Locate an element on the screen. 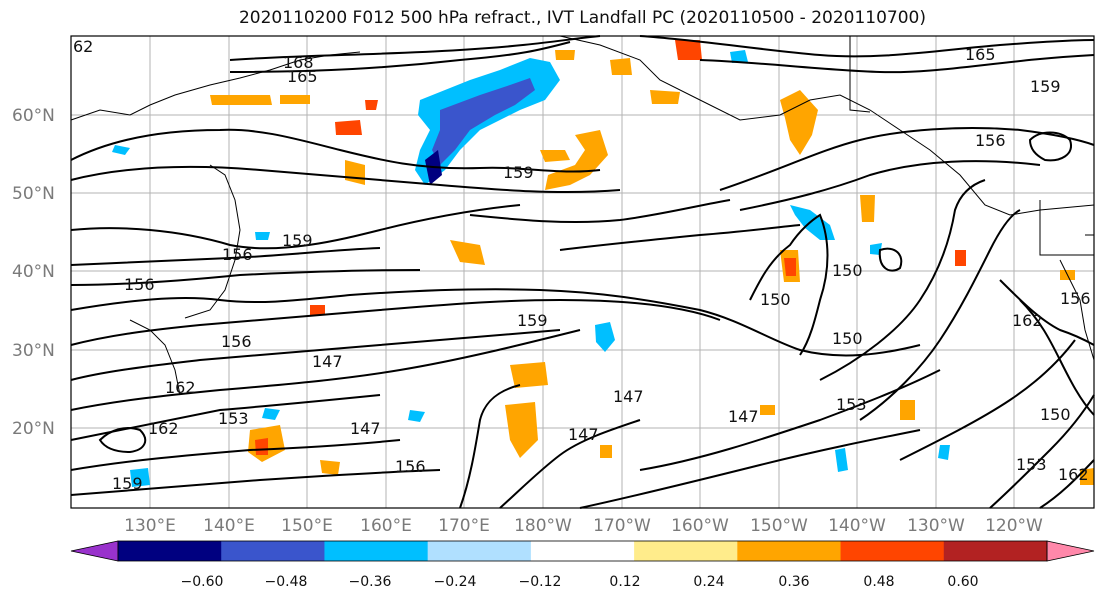 The image size is (1105, 601). lon-label: 140°E is located at coordinates (229, 526).